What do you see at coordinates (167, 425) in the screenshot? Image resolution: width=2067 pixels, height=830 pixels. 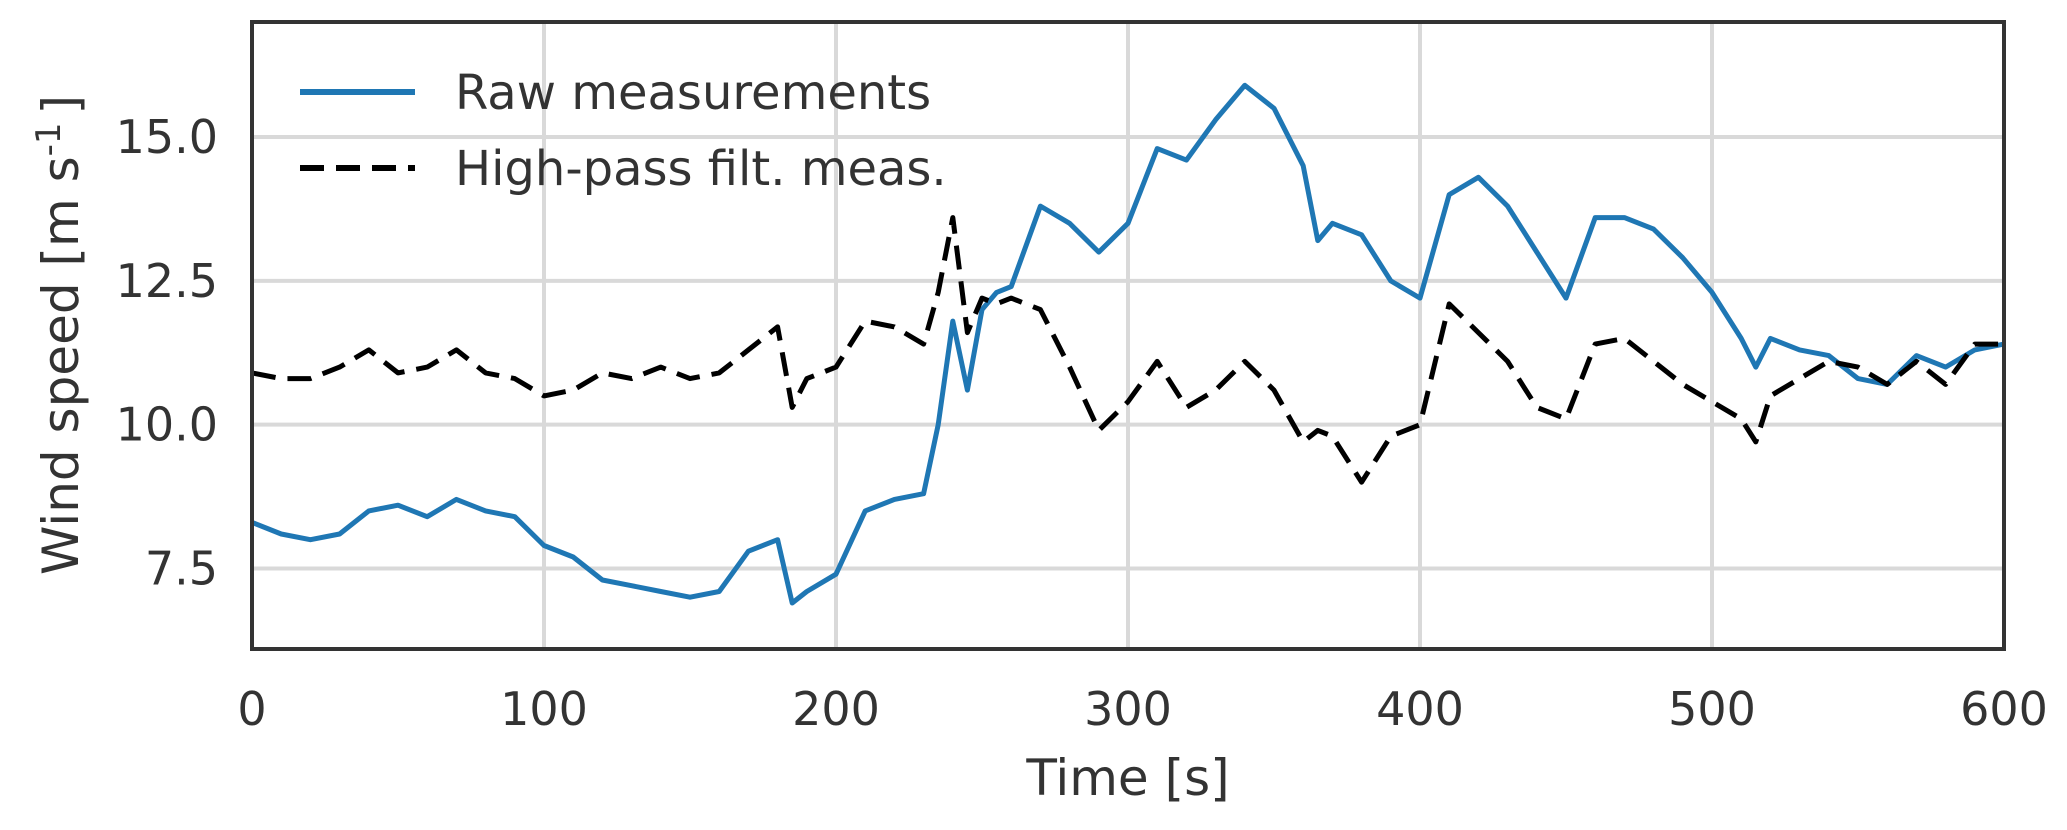 I see `y-tick-label: 10.0` at bounding box center [167, 425].